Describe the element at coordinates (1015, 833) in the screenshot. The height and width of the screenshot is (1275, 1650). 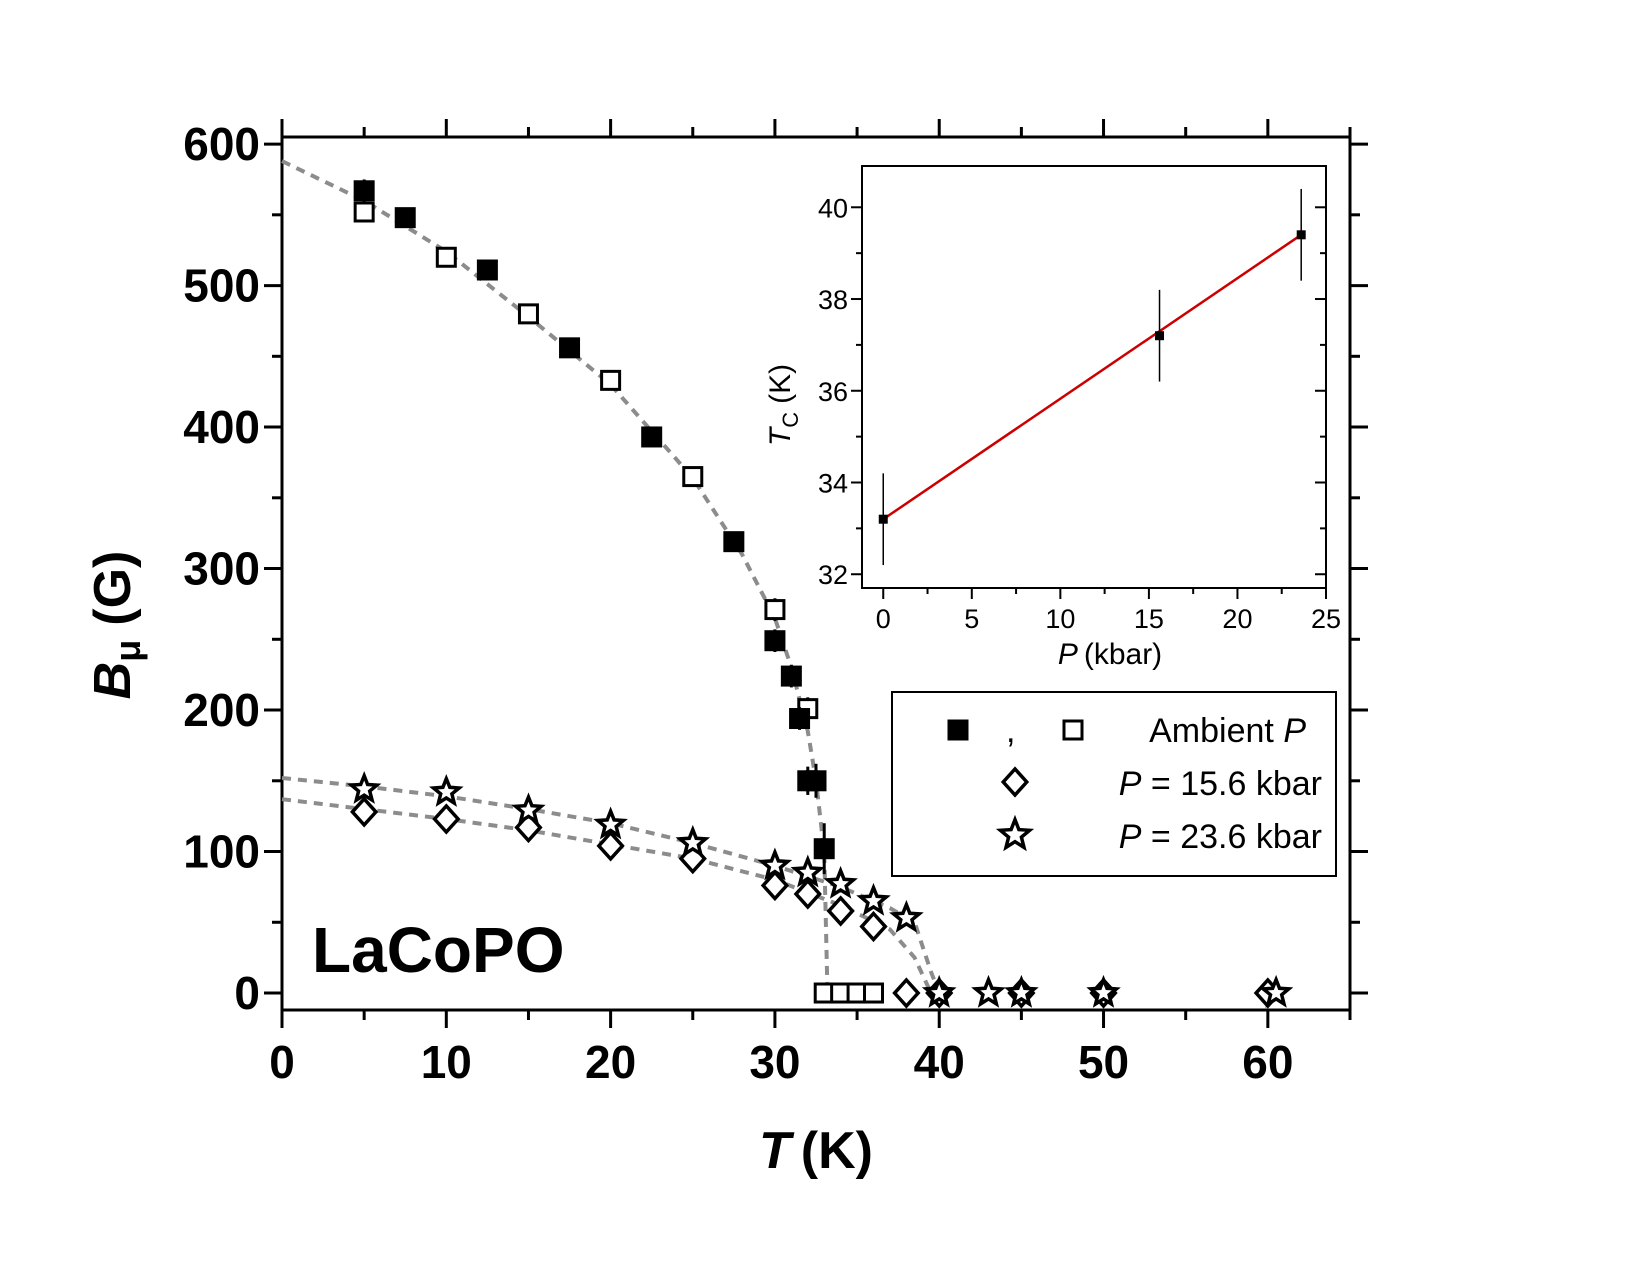
I see `legend-marker-p23` at that location.